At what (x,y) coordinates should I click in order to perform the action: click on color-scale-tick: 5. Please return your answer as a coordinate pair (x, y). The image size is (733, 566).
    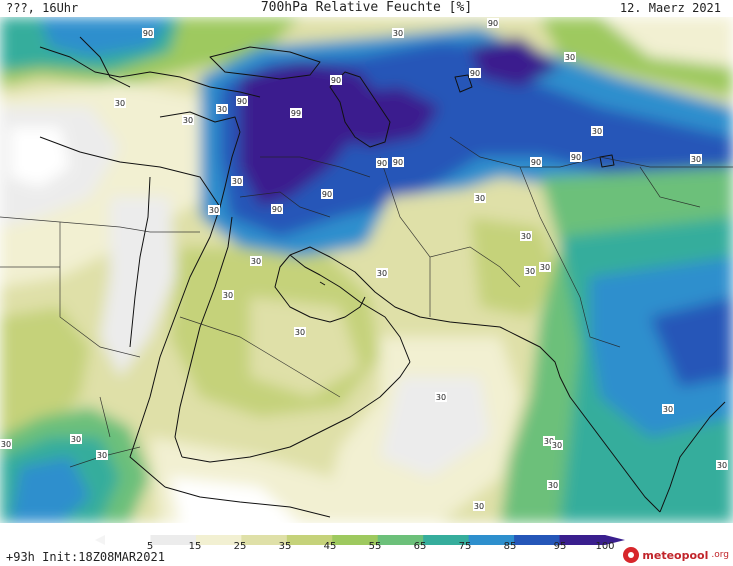
    Looking at the image, I should click on (150, 546).